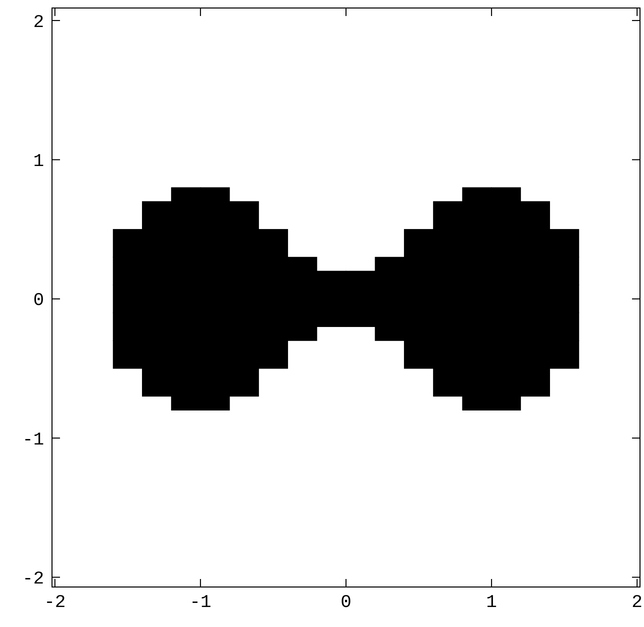  What do you see at coordinates (38, 301) in the screenshot?
I see `y-tick-label: 0` at bounding box center [38, 301].